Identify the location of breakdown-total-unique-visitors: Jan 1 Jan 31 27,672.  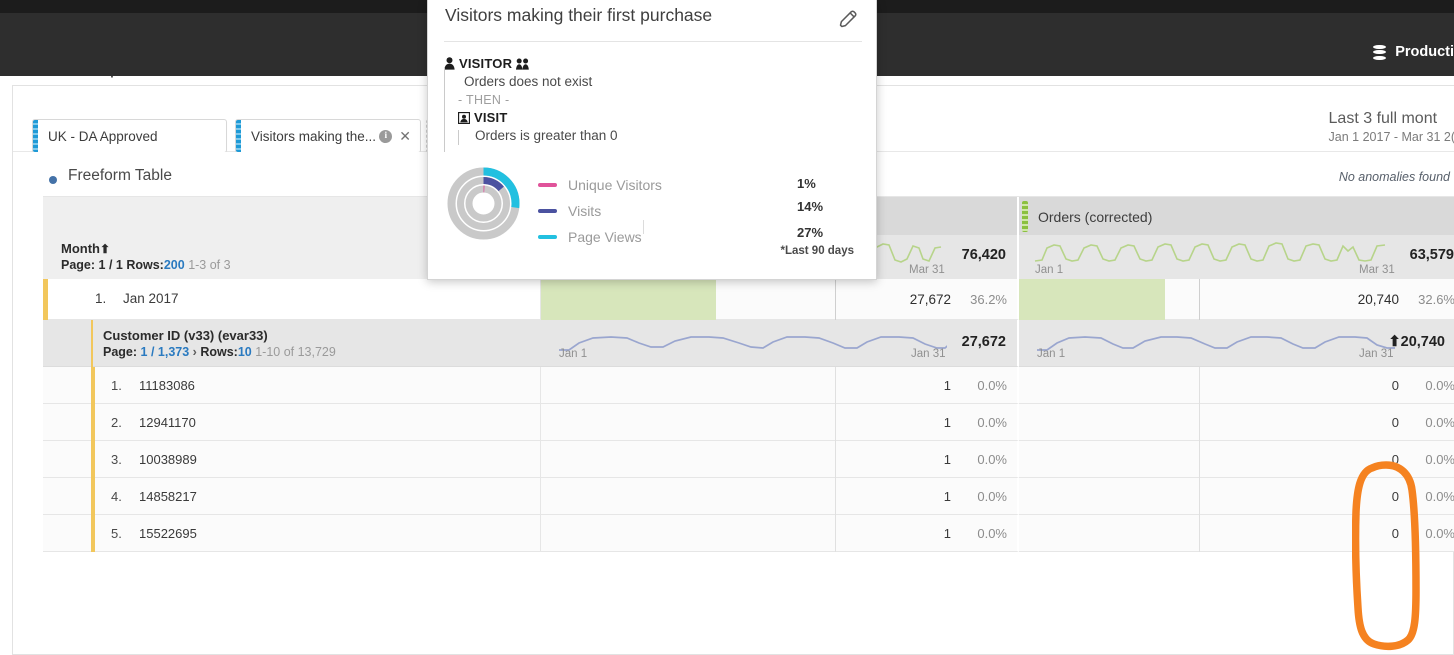
(780, 343).